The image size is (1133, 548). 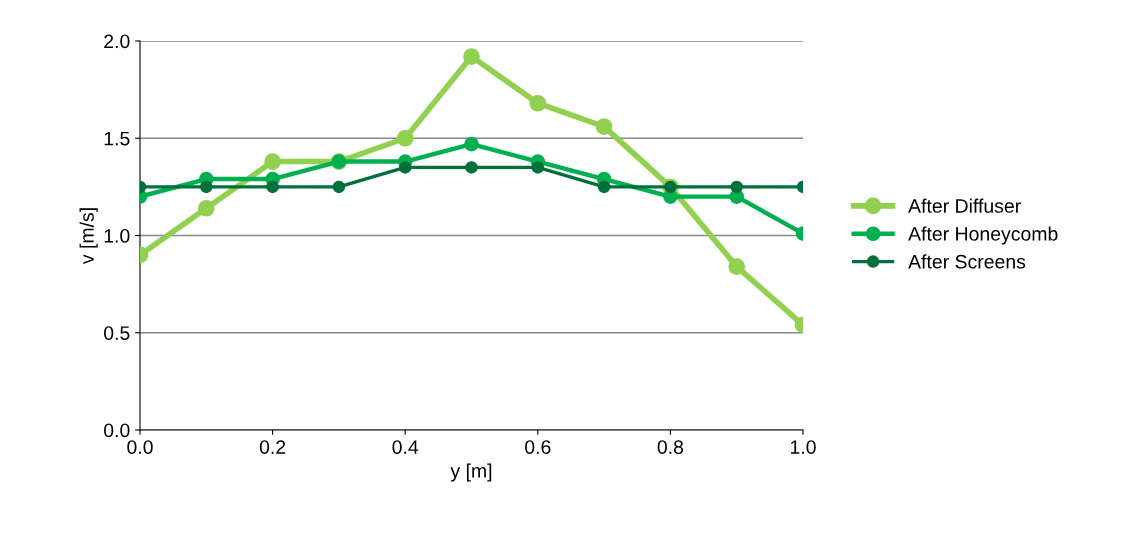 What do you see at coordinates (967, 261) in the screenshot?
I see `legend-label: After Screens` at bounding box center [967, 261].